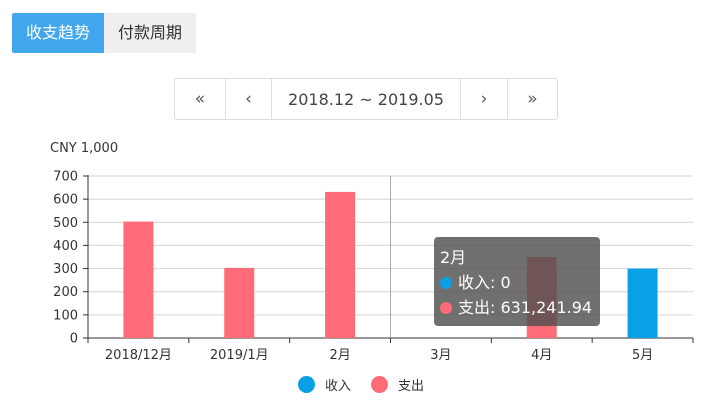 This screenshot has width=720, height=401. I want to click on legend-expense-label: 支出, so click(411, 386).